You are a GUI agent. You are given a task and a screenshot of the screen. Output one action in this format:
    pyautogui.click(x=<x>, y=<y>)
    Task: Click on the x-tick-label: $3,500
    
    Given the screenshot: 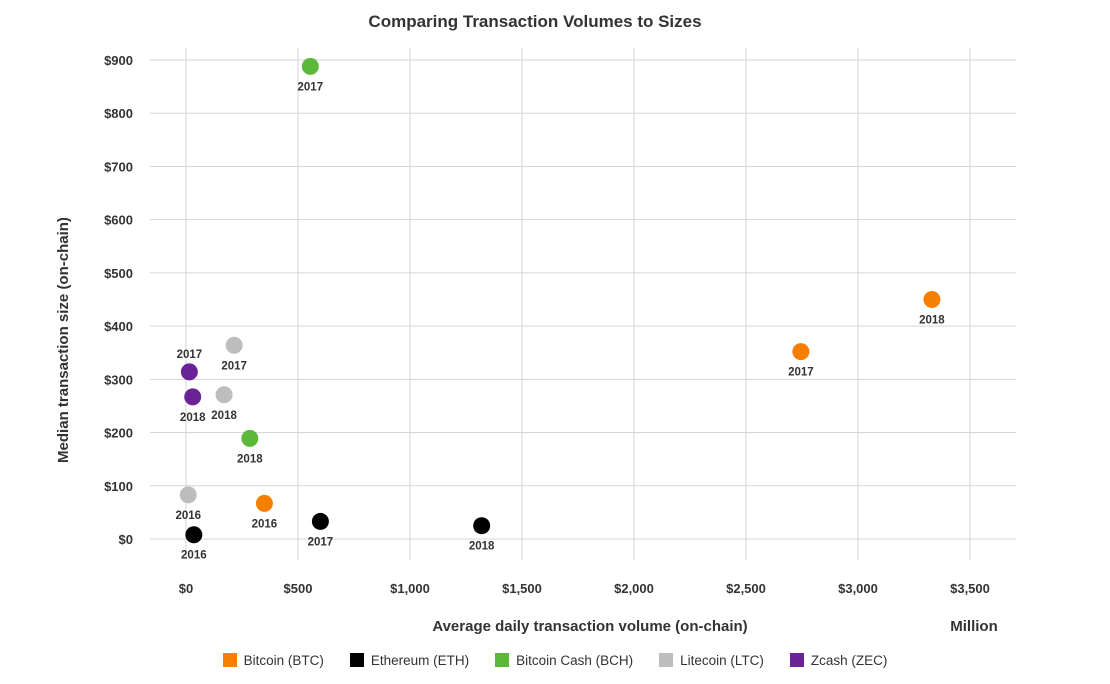 What is the action you would take?
    pyautogui.click(x=970, y=588)
    